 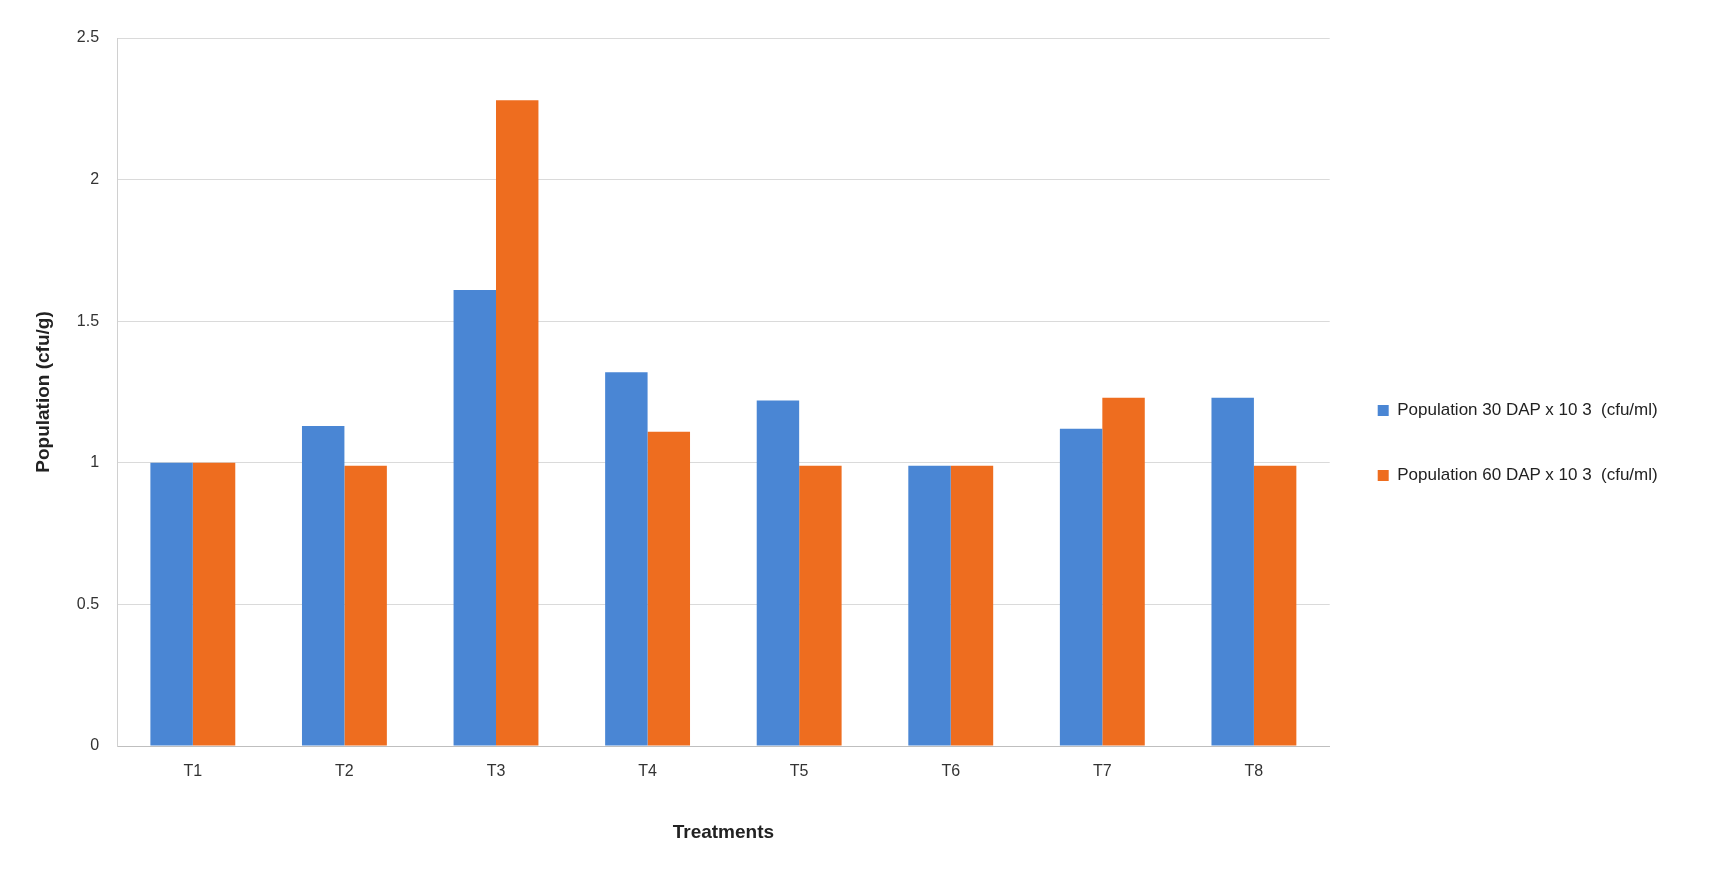 I want to click on x-tick-label: T4, so click(x=648, y=771).